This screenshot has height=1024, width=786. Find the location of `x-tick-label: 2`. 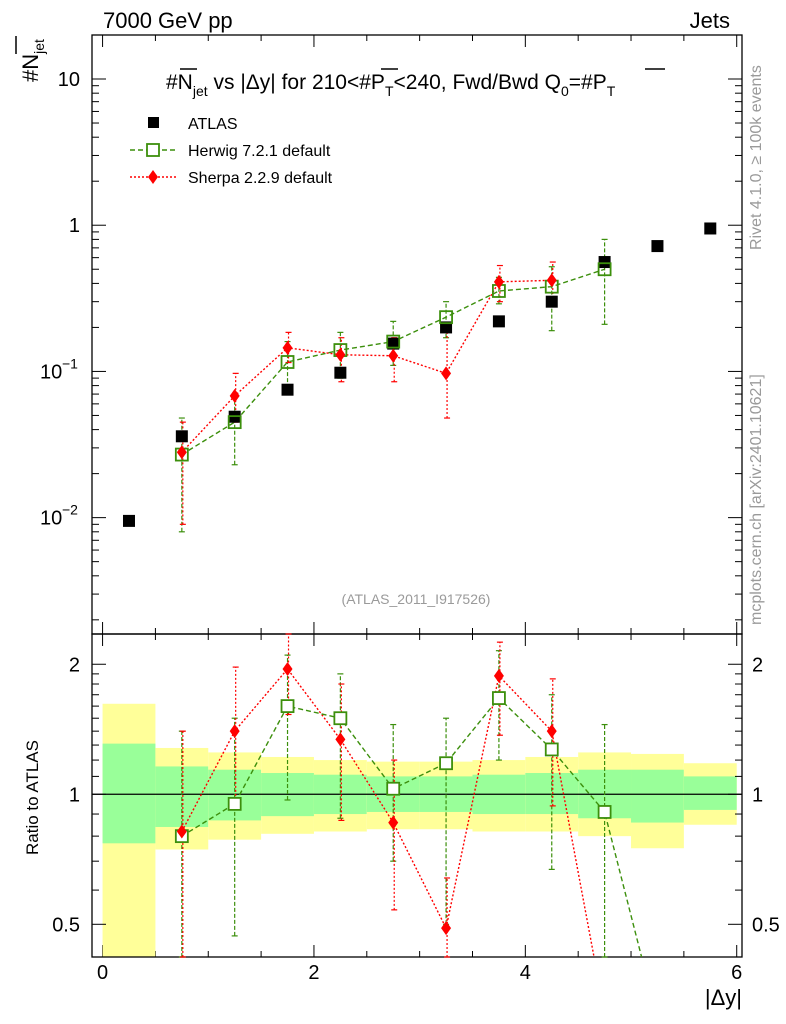

x-tick-label: 2 is located at coordinates (313, 973).